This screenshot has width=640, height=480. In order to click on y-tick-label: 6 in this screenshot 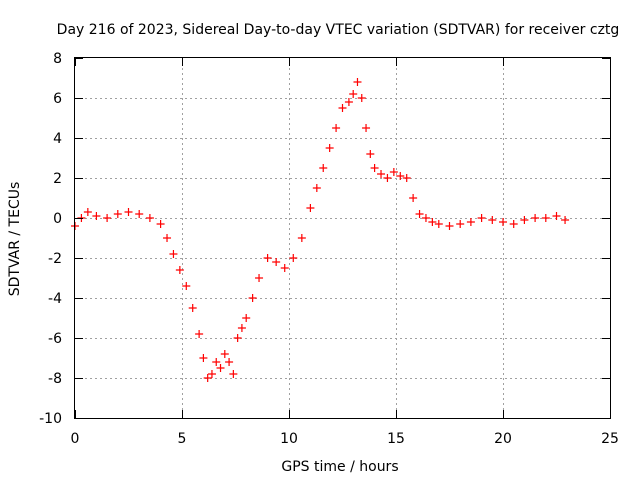, I will do `click(57, 99)`.